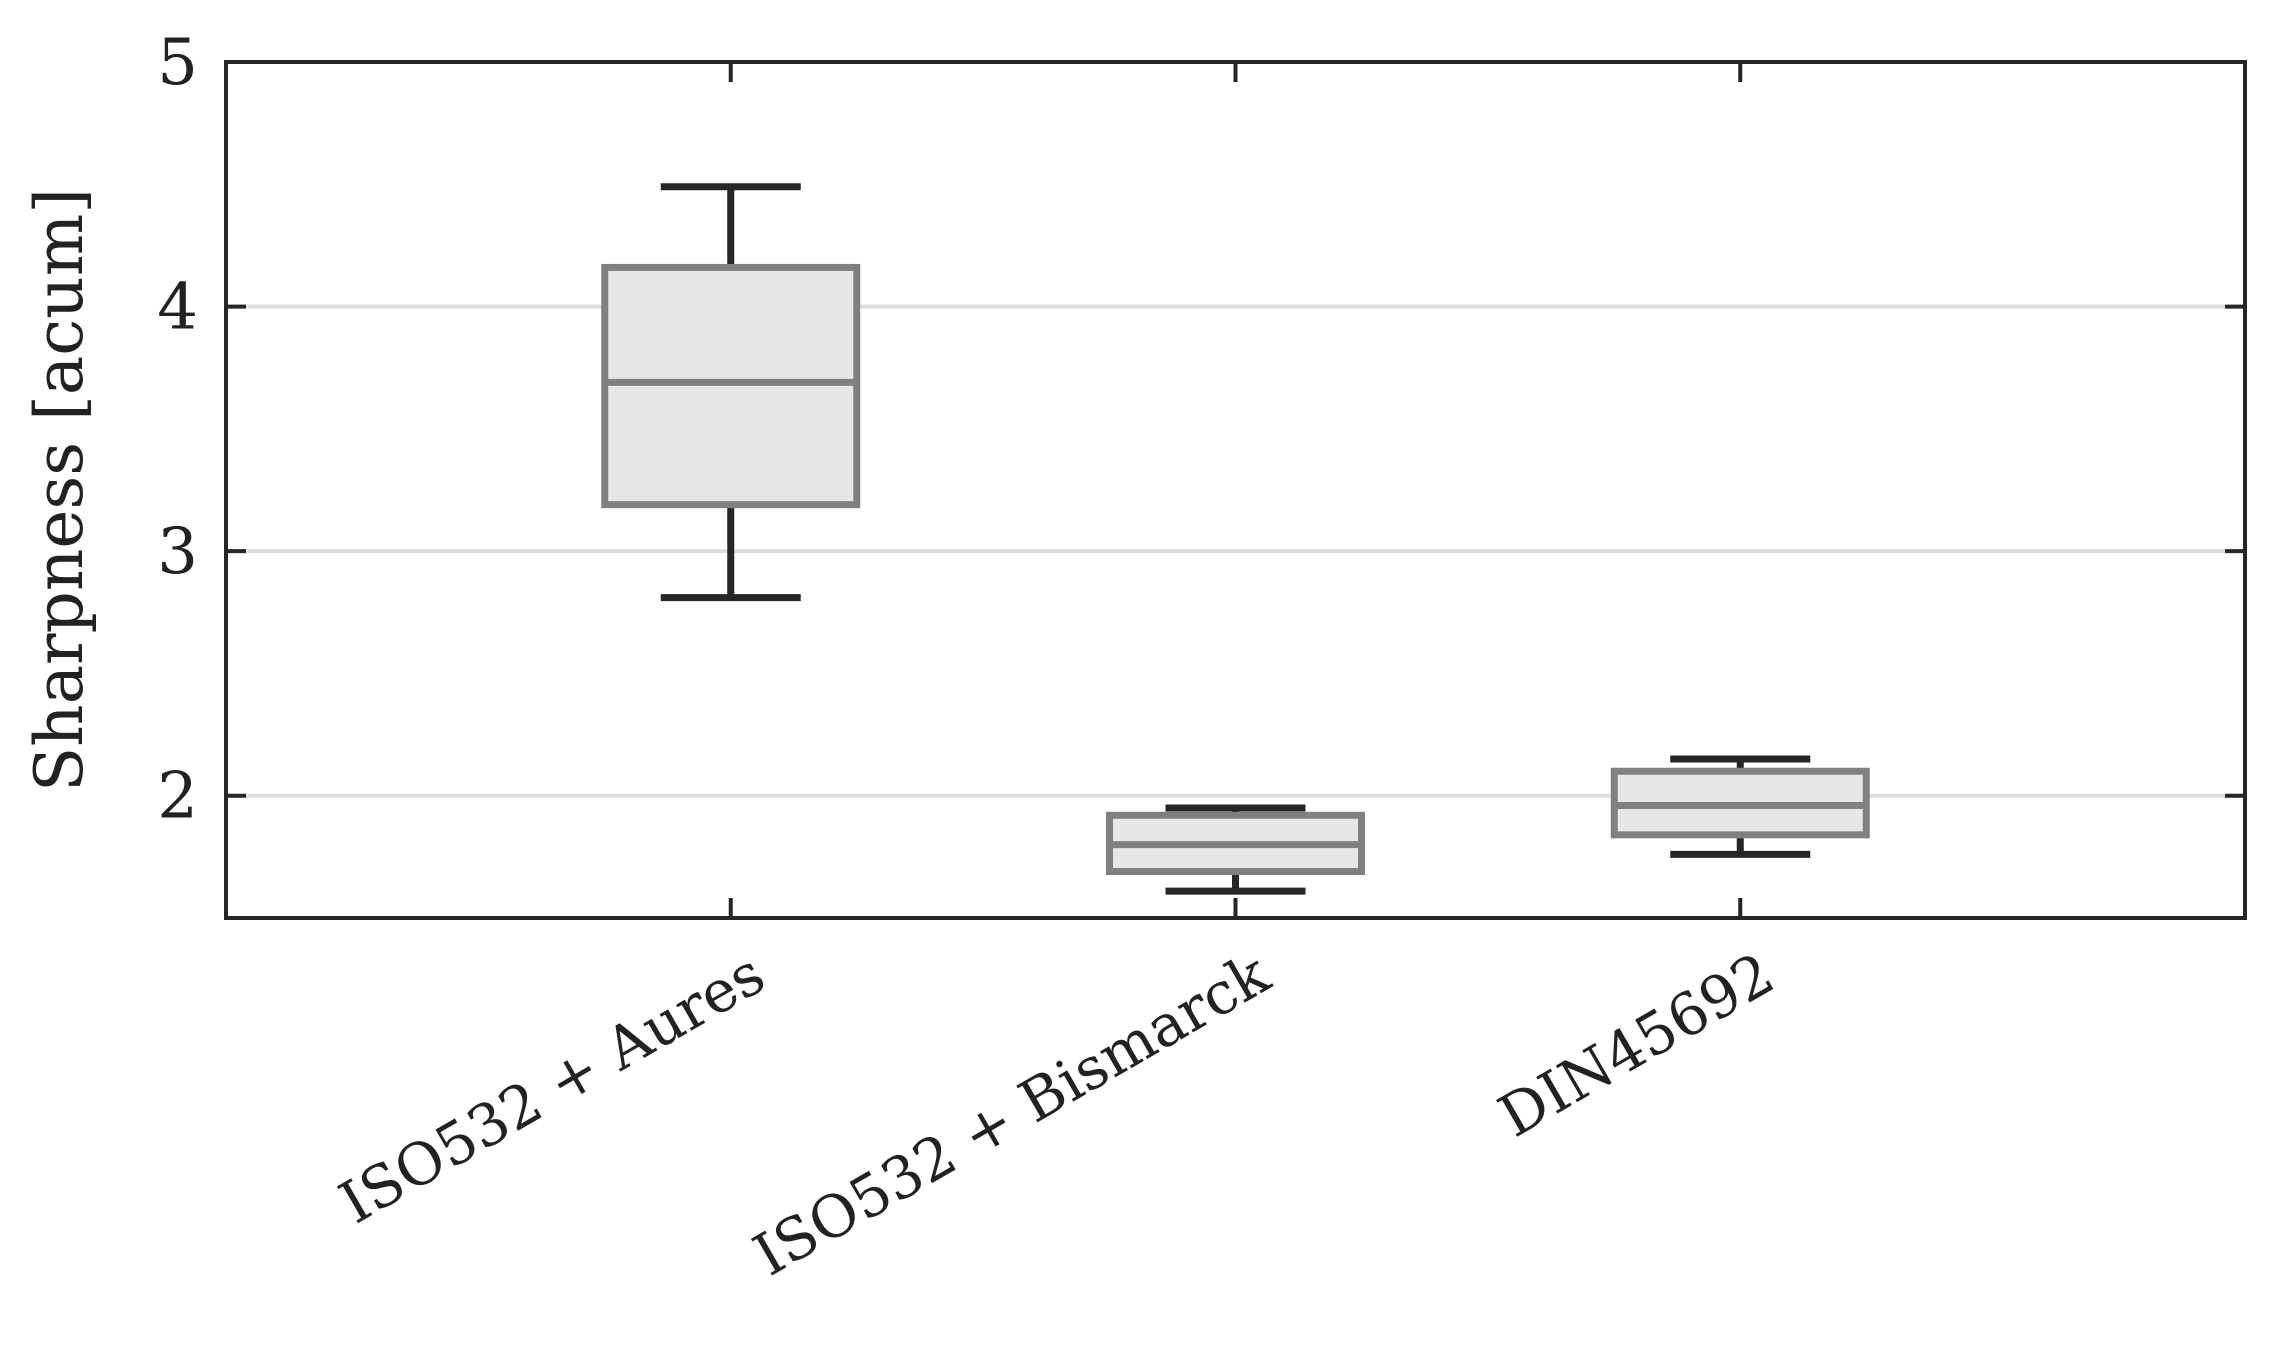 This screenshot has height=1353, width=2279. Describe the element at coordinates (551, 1088) in the screenshot. I see `x-category-label-1: ISO532 + Aures` at that location.